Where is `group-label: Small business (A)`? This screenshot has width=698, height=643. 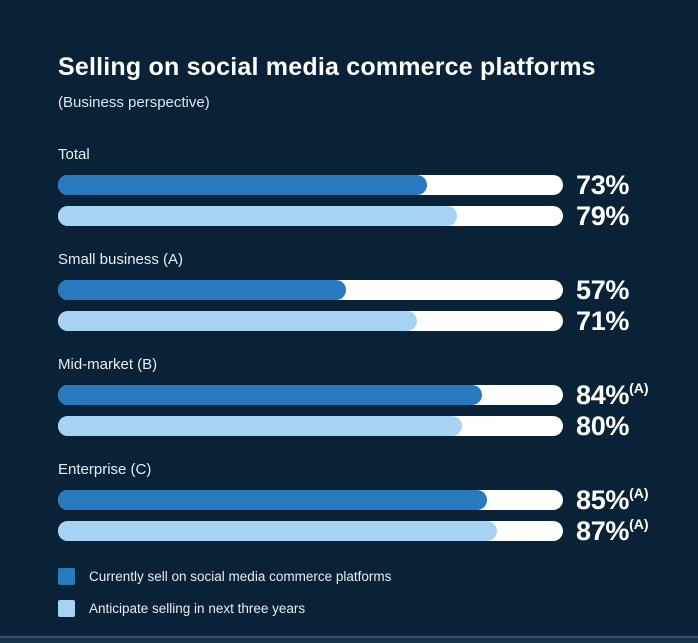
group-label: Small business (A) is located at coordinates (121, 259).